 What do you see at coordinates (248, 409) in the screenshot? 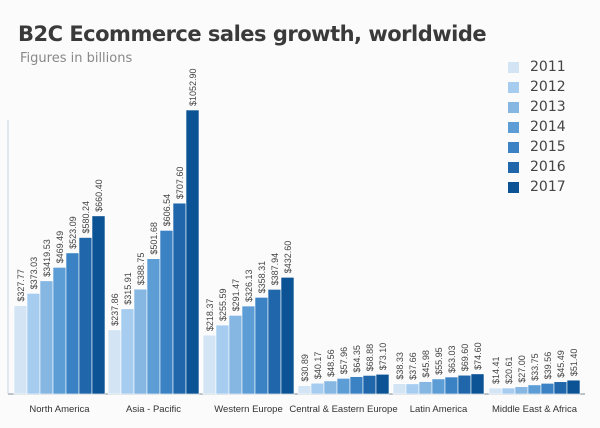
I see `category-label: Western Europe` at bounding box center [248, 409].